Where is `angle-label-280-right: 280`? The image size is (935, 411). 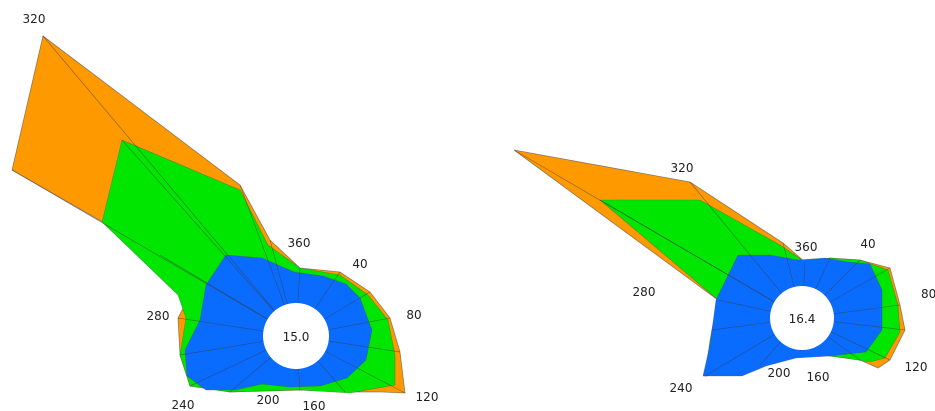 angle-label-280-right: 280 is located at coordinates (644, 292).